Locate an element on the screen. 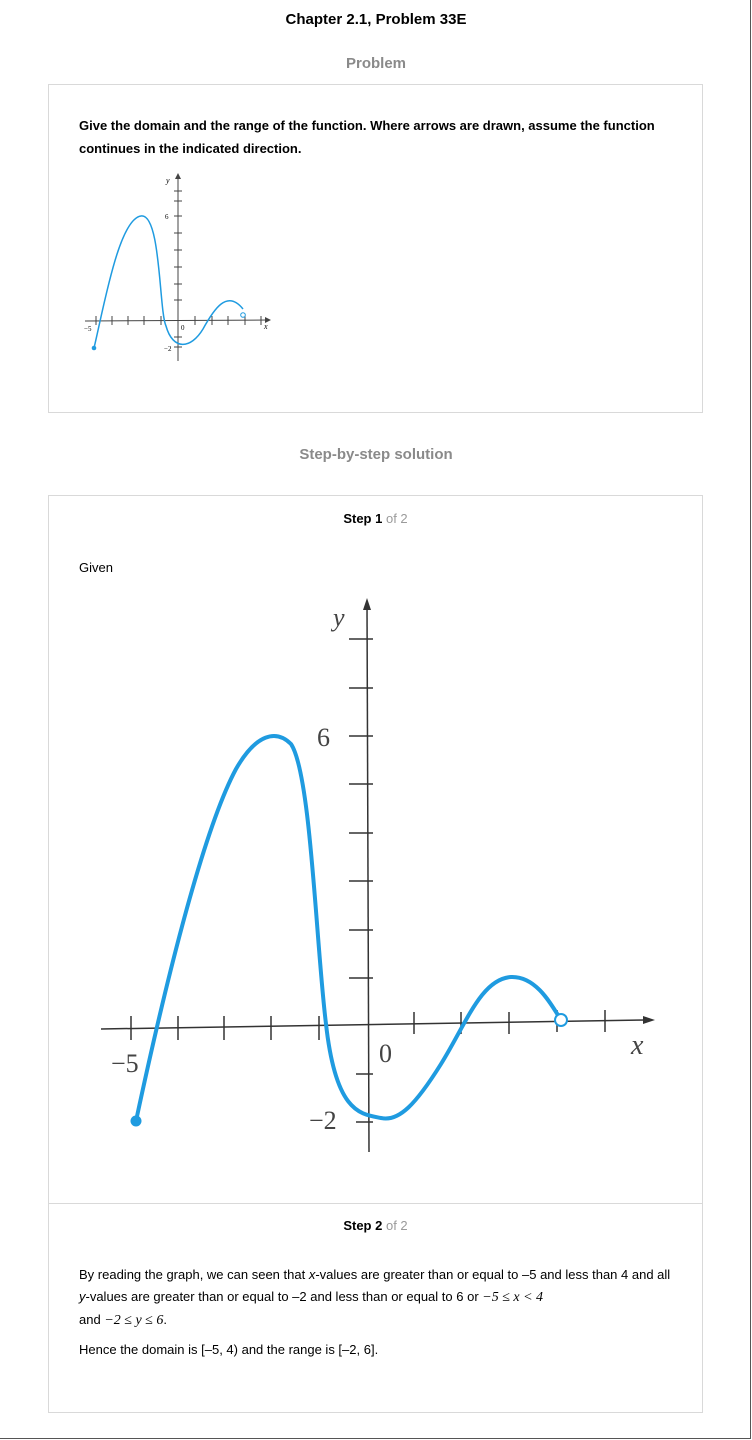 The height and width of the screenshot is (1440, 752). range-inequality: −2 ≤ y ≤ 6 is located at coordinates (134, 1320).